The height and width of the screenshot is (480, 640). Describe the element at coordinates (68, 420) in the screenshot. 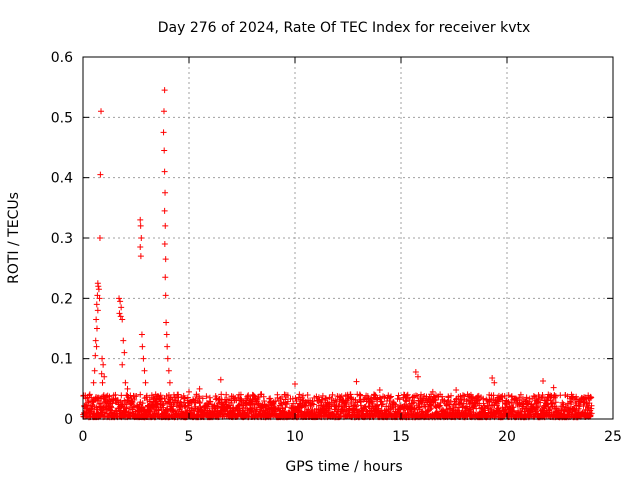

I see `y-tick-label: 0` at that location.